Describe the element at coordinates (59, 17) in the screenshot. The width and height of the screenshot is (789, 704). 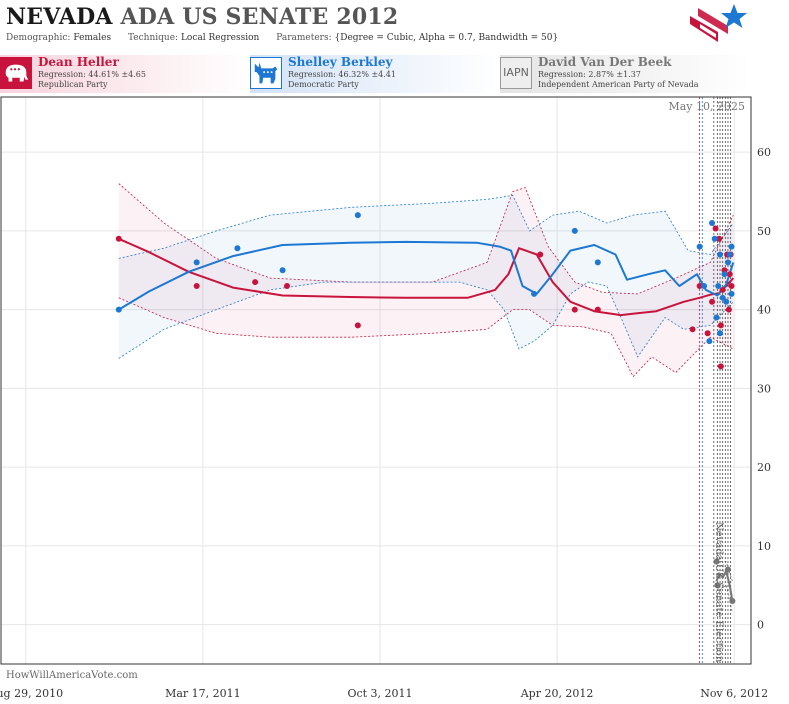
I see `title-state: NEVADA` at that location.